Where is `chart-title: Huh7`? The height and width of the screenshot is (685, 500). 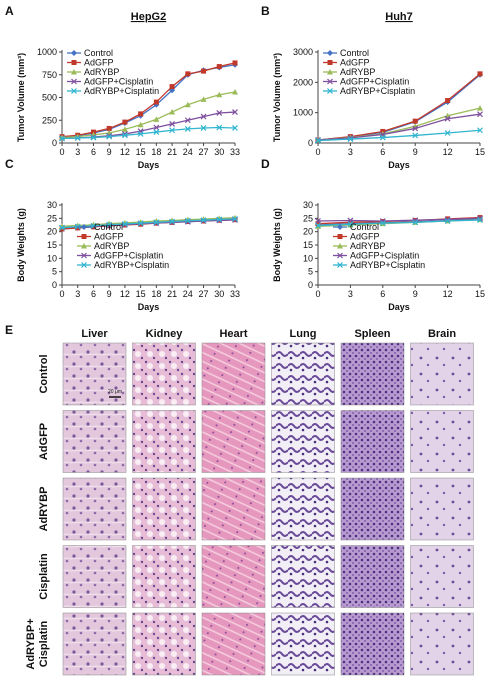
chart-title: Huh7 is located at coordinates (399, 17).